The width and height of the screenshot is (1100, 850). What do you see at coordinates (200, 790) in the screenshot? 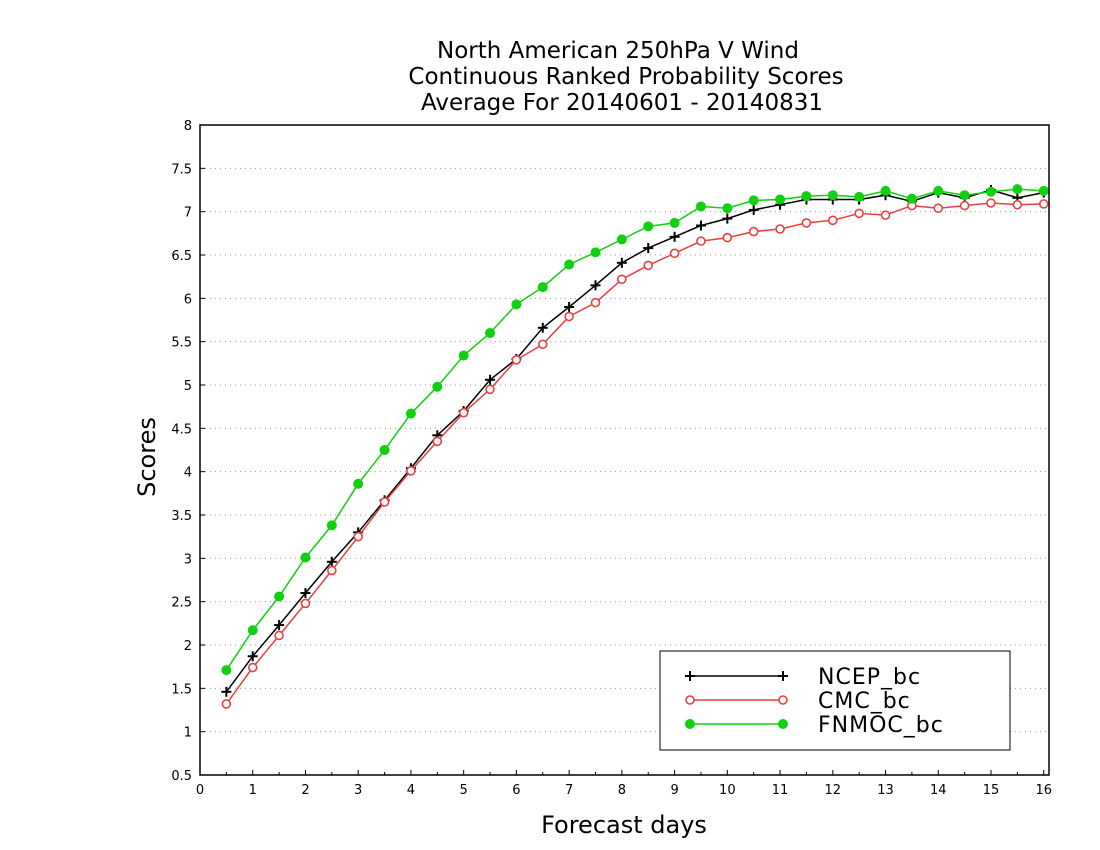
I see `x-tick-label: 0` at bounding box center [200, 790].